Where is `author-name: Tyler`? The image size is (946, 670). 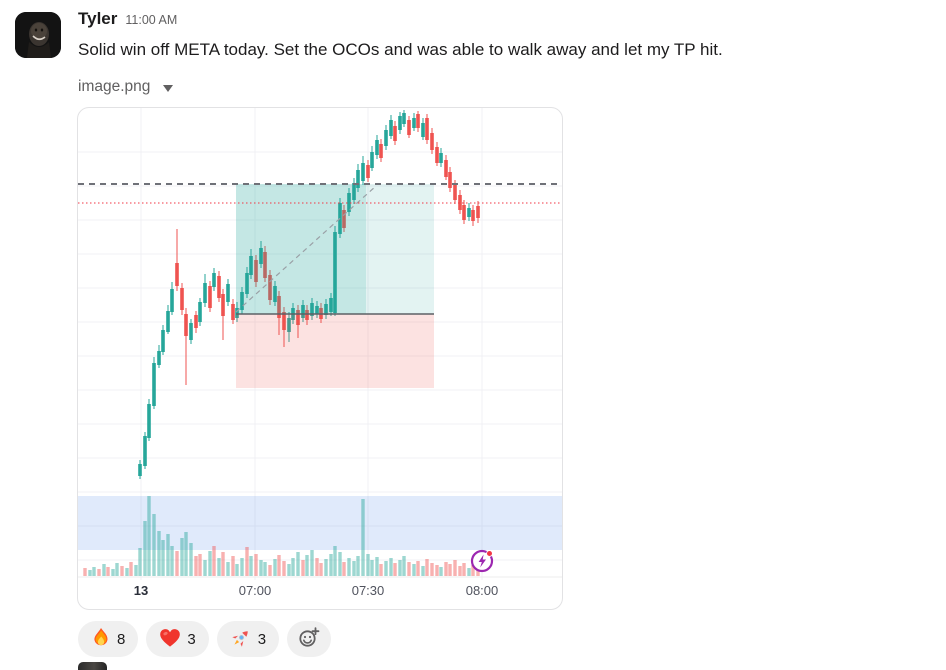
author-name: Tyler is located at coordinates (98, 18).